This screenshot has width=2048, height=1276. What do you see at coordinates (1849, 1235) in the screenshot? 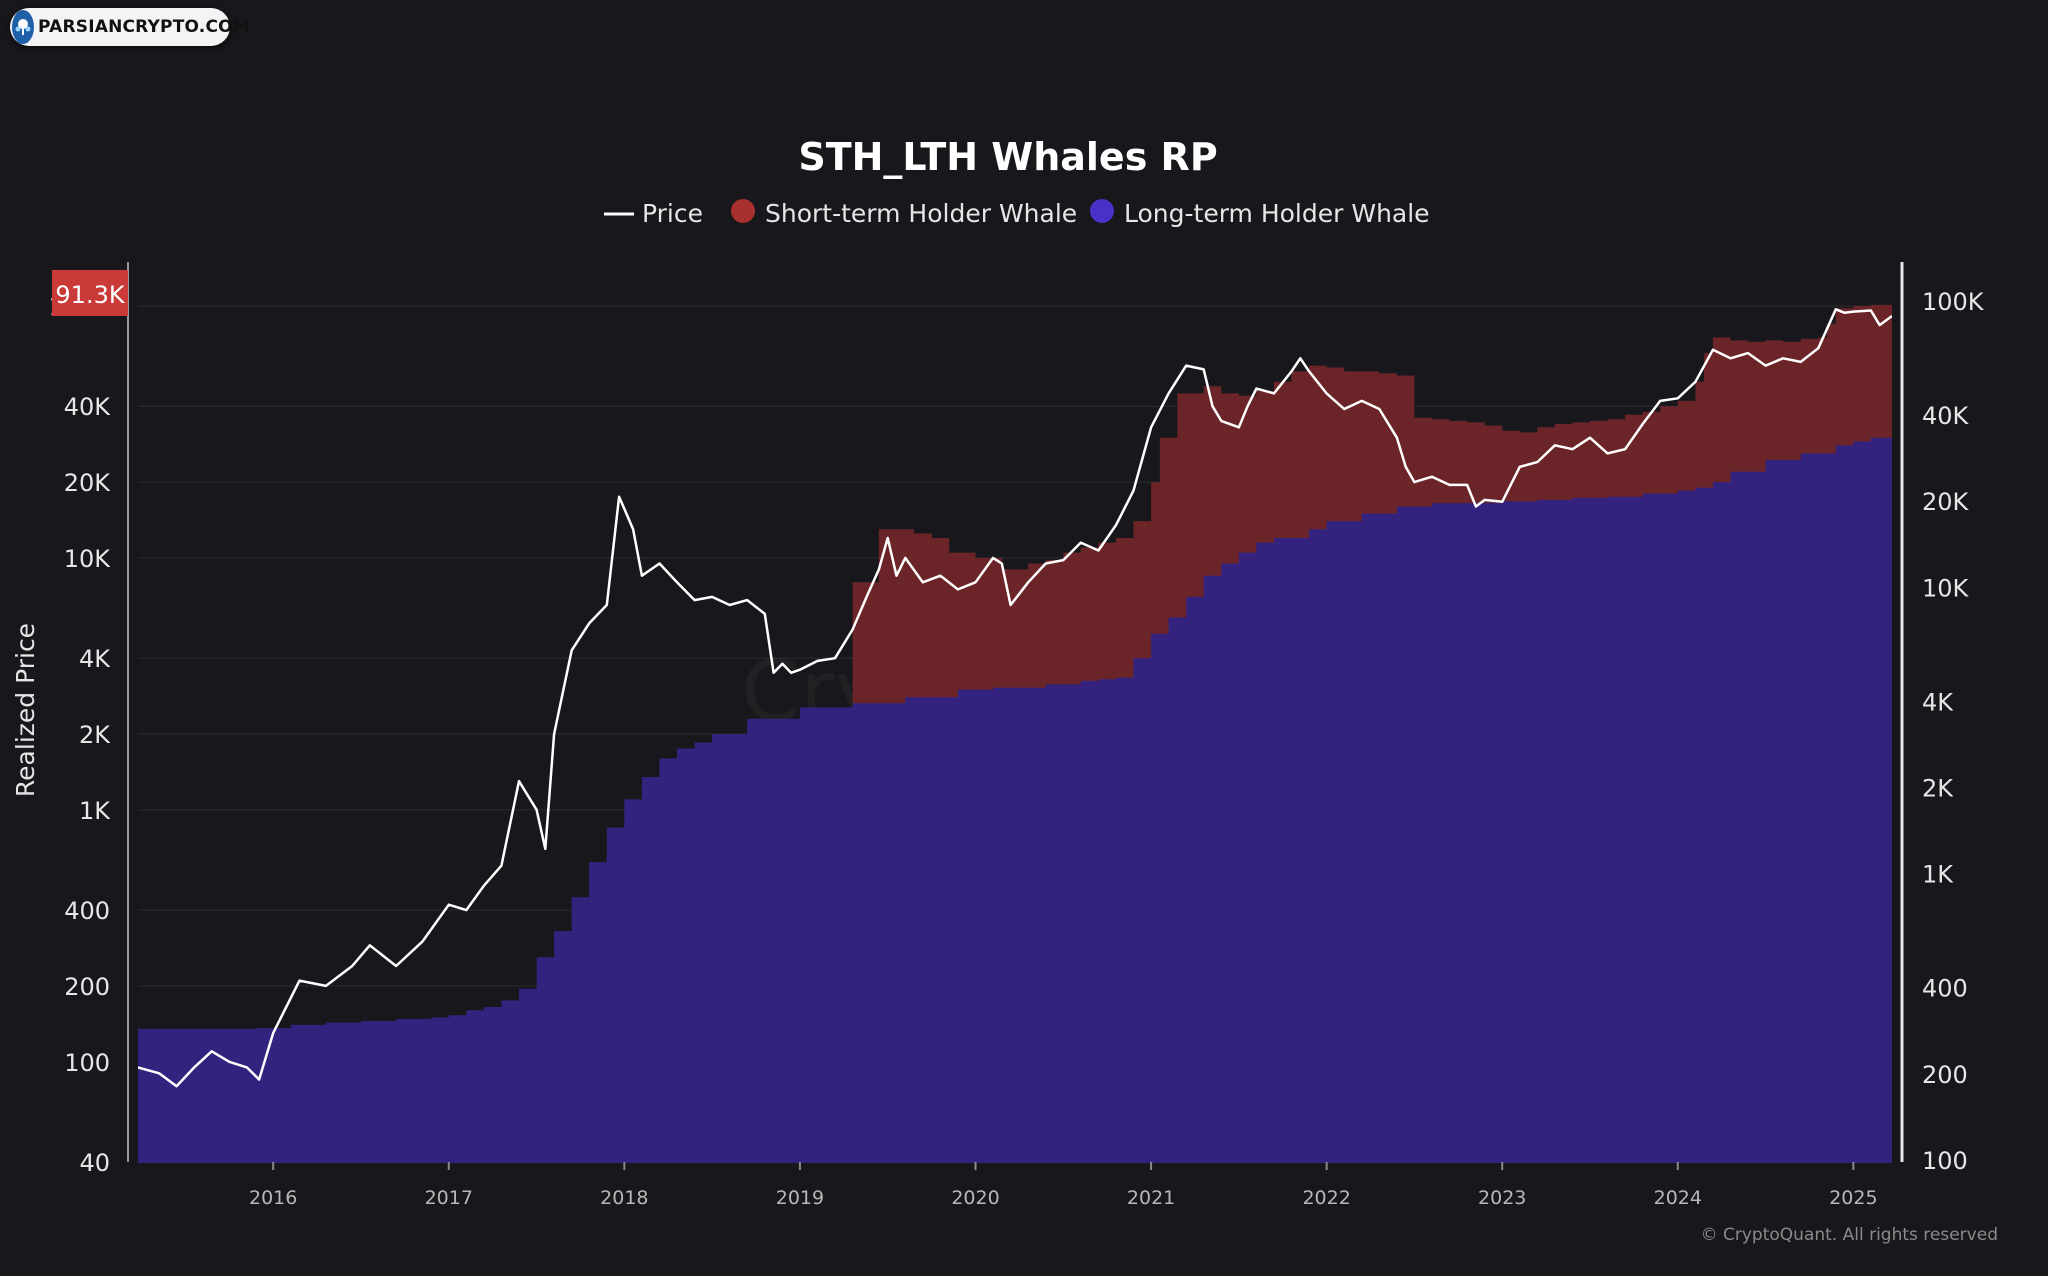
I see `copyright-footer: © CryptoQuant. All rights reserved` at bounding box center [1849, 1235].